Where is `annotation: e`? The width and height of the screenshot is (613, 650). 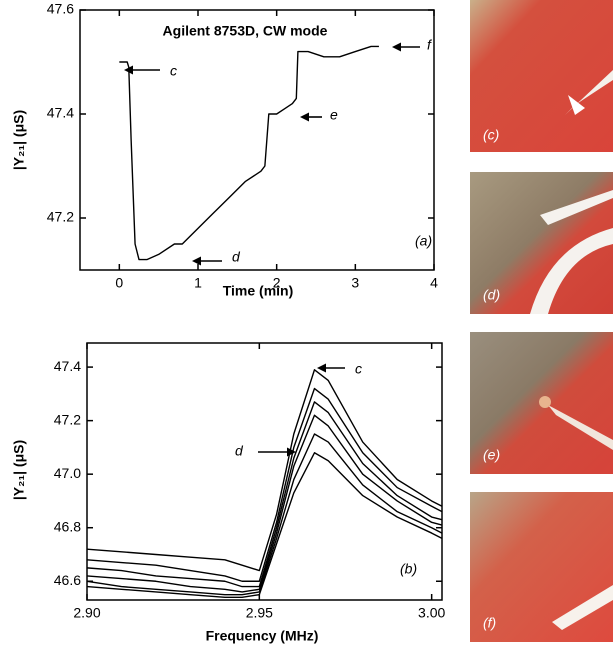
annotation: e is located at coordinates (334, 115).